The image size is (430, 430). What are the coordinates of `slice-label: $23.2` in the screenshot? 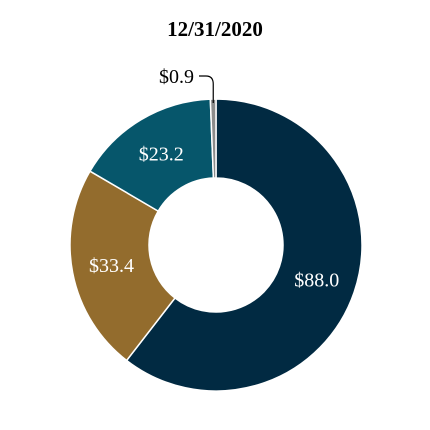 It's located at (161, 155).